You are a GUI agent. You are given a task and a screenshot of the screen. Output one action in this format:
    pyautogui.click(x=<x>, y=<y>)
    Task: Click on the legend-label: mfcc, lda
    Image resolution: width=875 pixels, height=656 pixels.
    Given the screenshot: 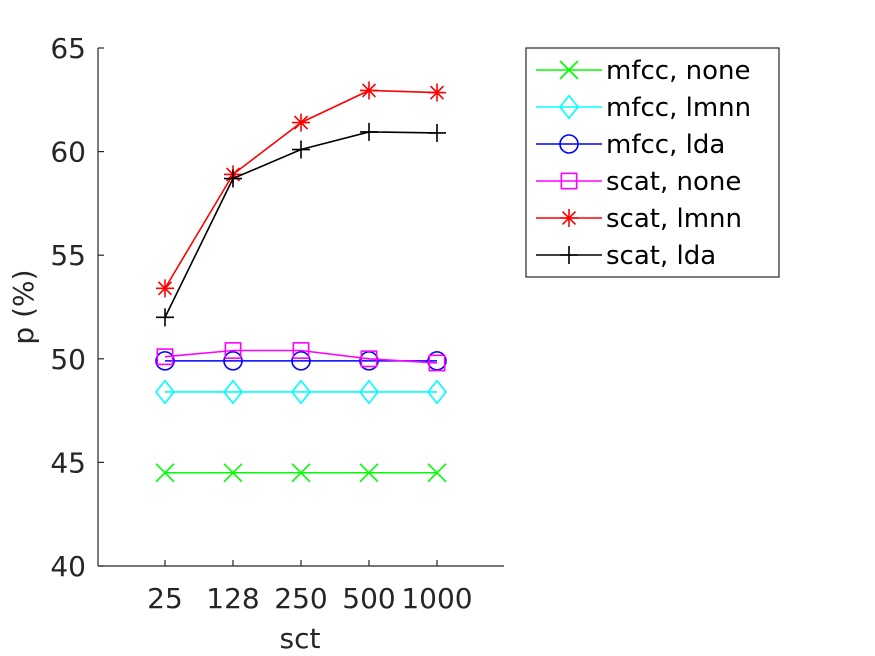 What is the action you would take?
    pyautogui.click(x=665, y=145)
    